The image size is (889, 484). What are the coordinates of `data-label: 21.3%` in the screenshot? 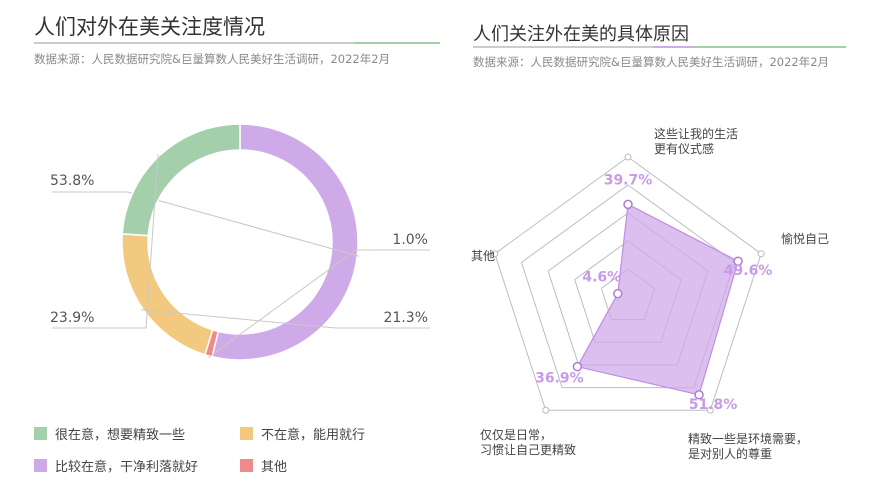 It's located at (406, 318).